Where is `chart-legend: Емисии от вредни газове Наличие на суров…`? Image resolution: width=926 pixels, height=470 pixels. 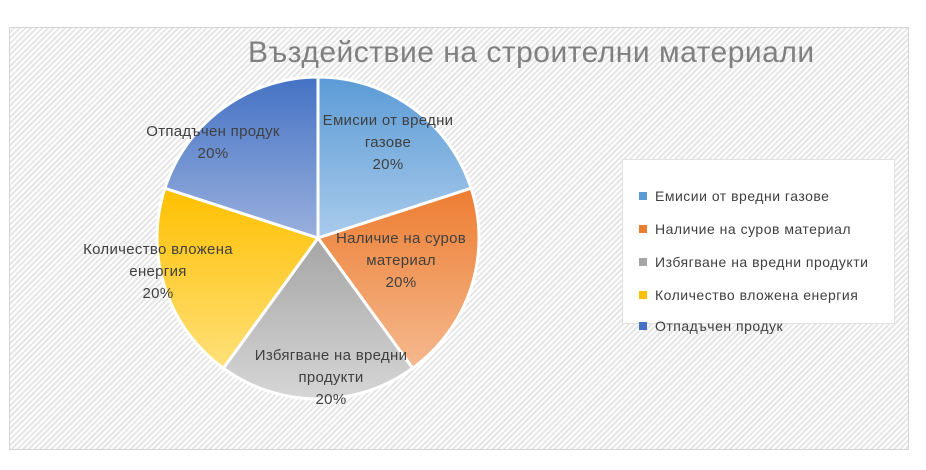 chart-legend: Емисии от вредни газове Наличие на суров… is located at coordinates (758, 246).